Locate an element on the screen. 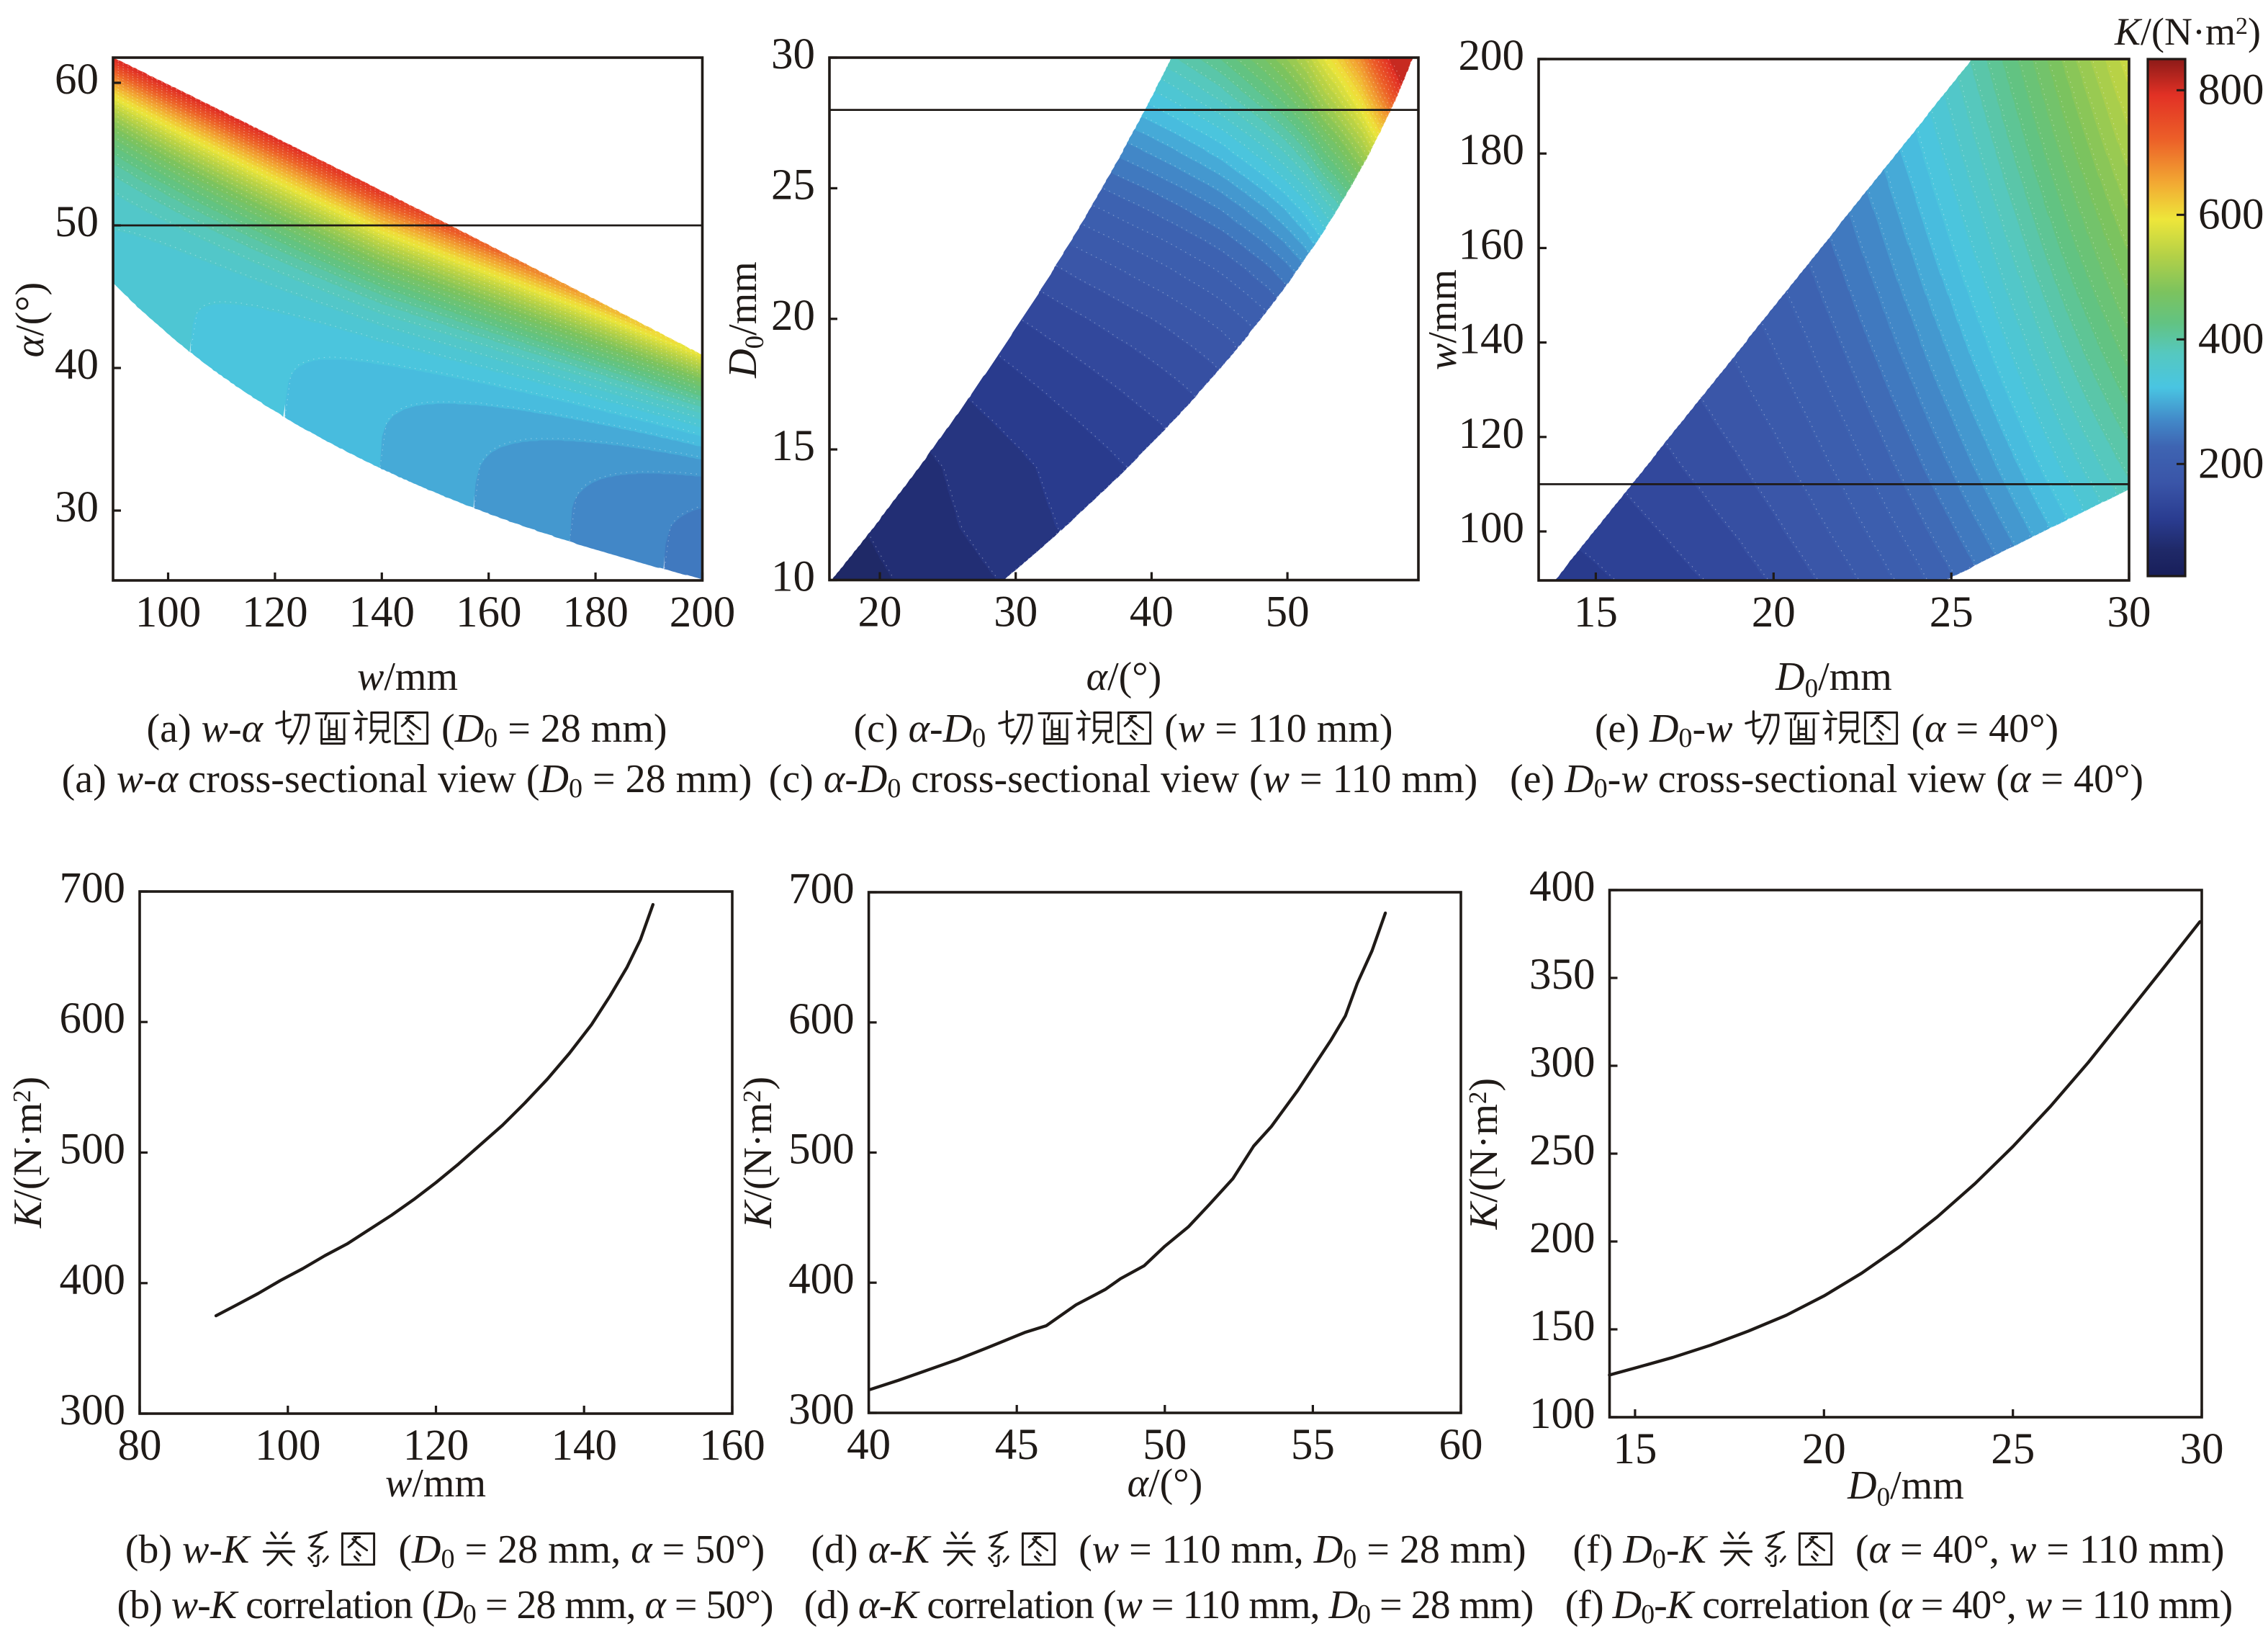  svg-text: 800 is located at coordinates (2231, 90).